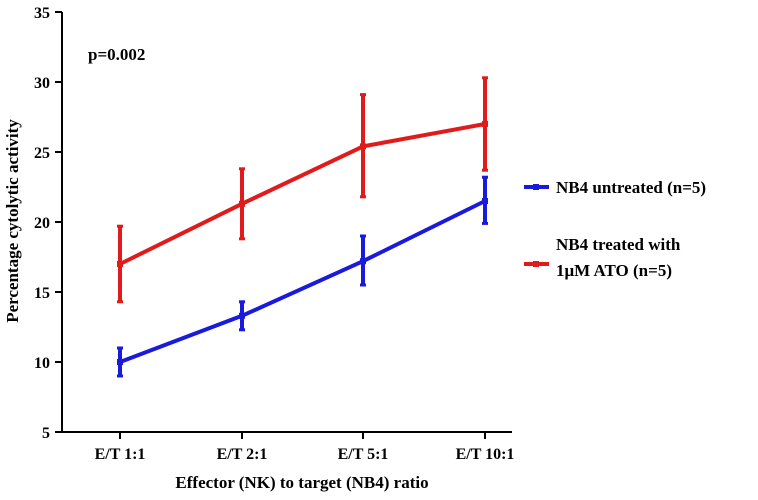 The image size is (758, 500). I want to click on x-tick-label: E/T 5:1, so click(363, 454).